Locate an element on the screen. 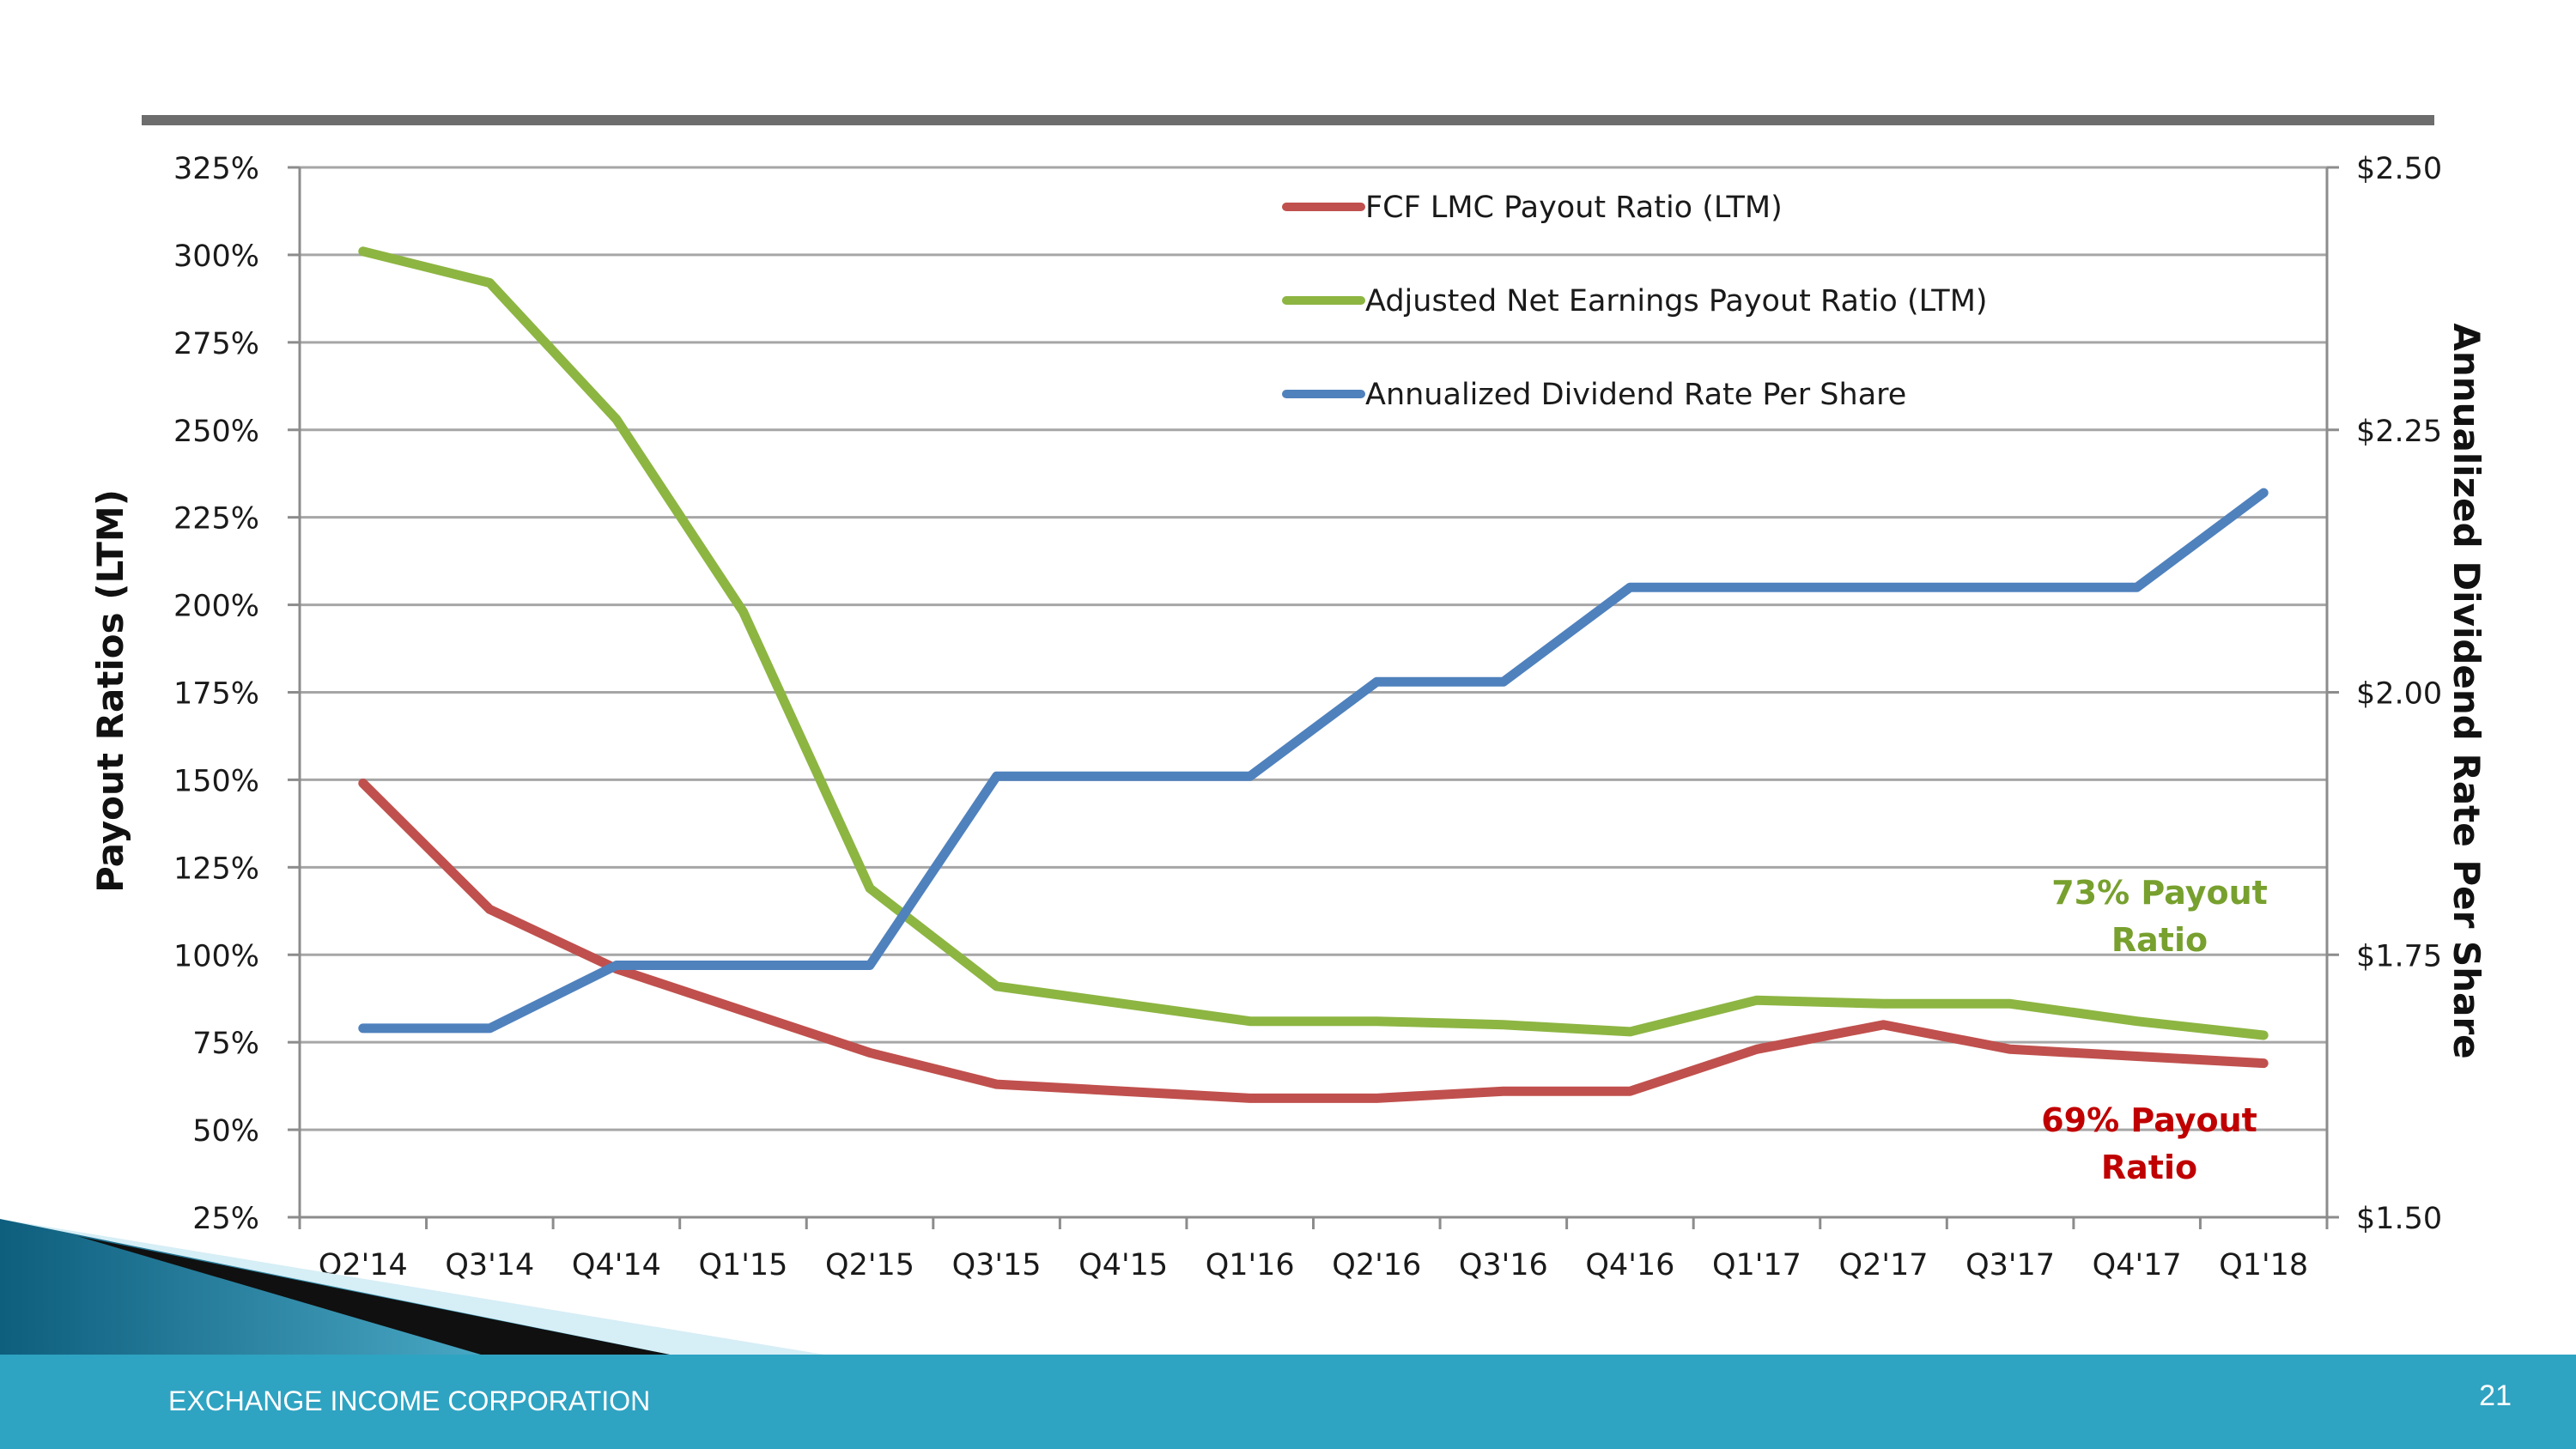  legend-label-fcf: FCF LMC Payout Ratio (LTM) is located at coordinates (1574, 208).